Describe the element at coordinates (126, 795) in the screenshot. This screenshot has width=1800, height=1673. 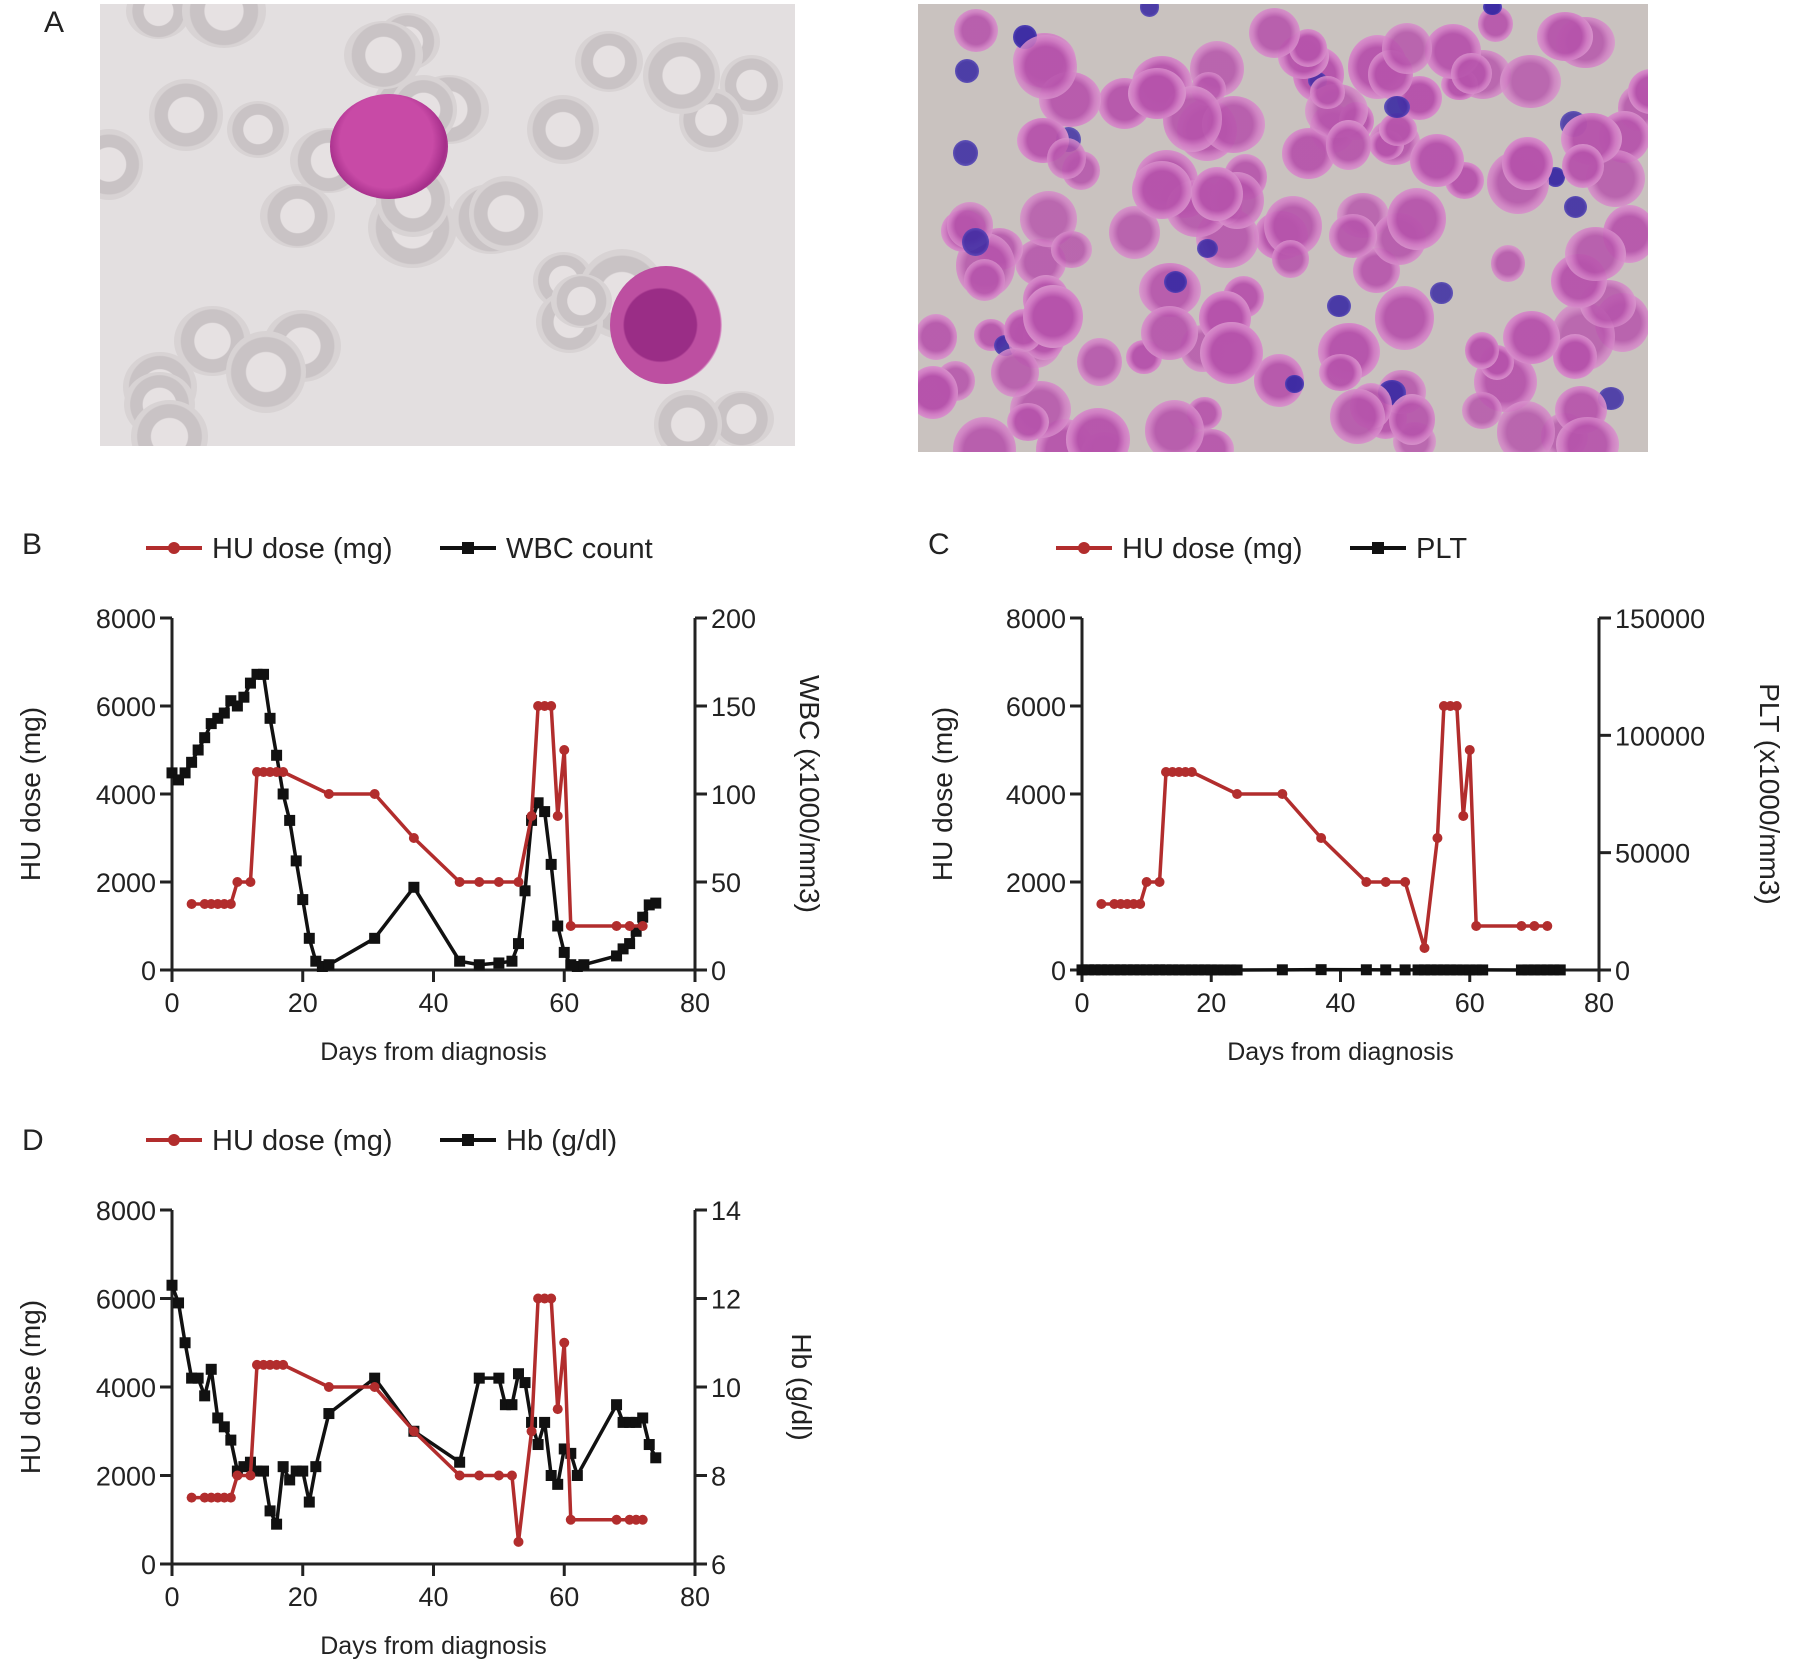
I see `y-left-tick-label: 4000` at that location.